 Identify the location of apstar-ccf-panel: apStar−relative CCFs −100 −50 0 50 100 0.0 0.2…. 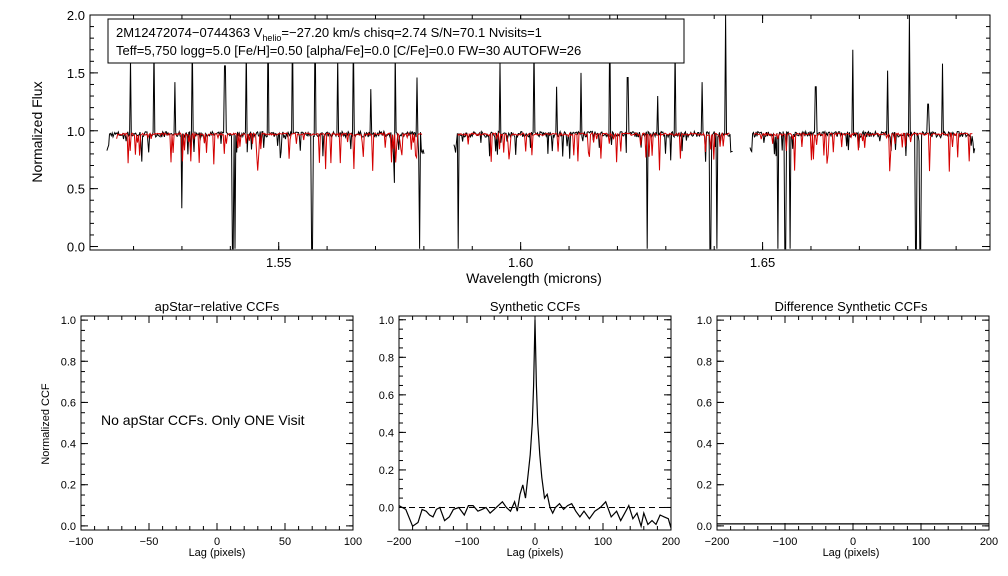
(201, 429).